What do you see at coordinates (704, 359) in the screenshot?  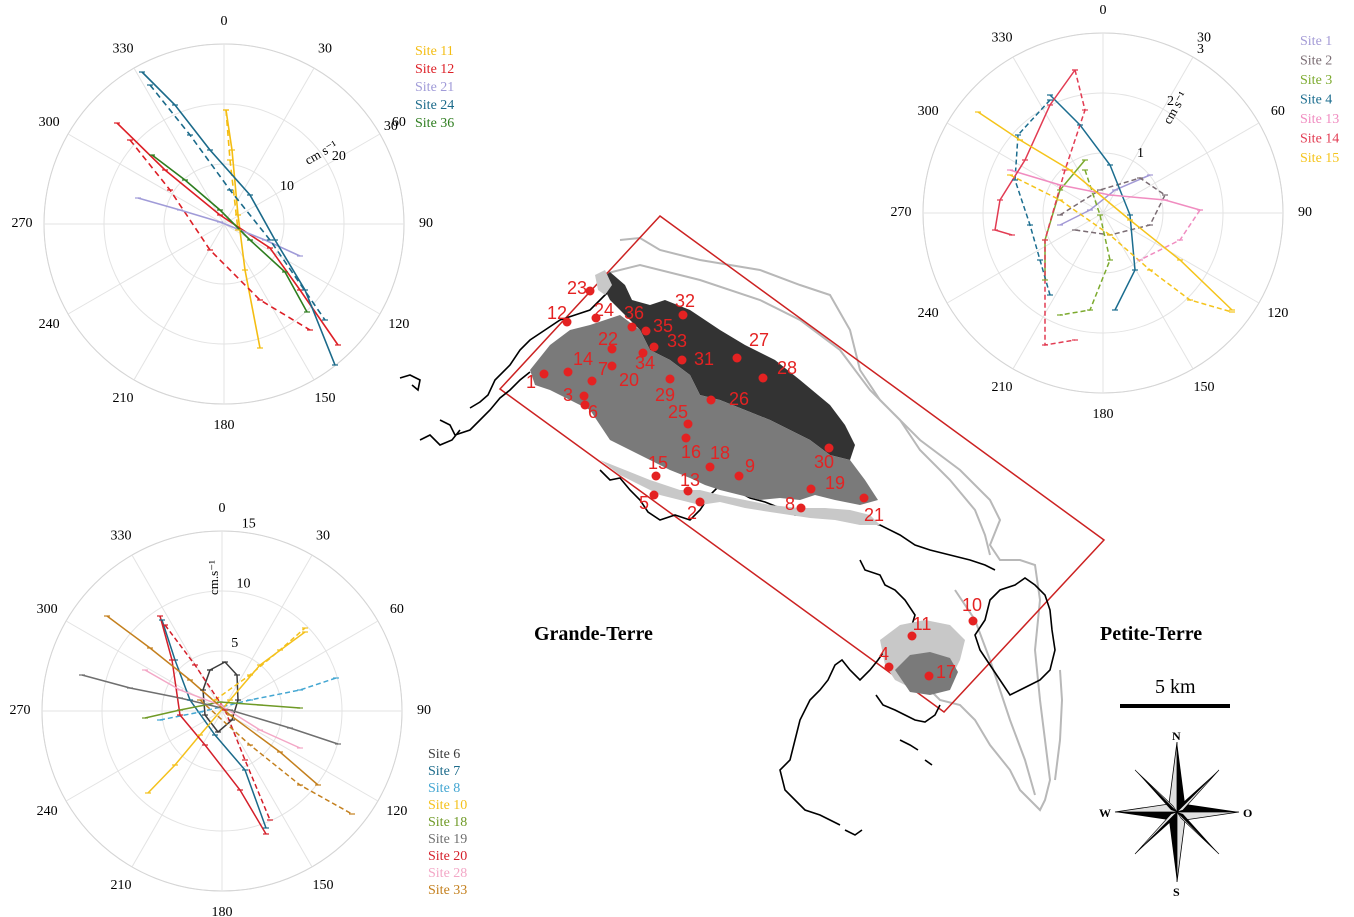 I see `site-label-31: 31` at bounding box center [704, 359].